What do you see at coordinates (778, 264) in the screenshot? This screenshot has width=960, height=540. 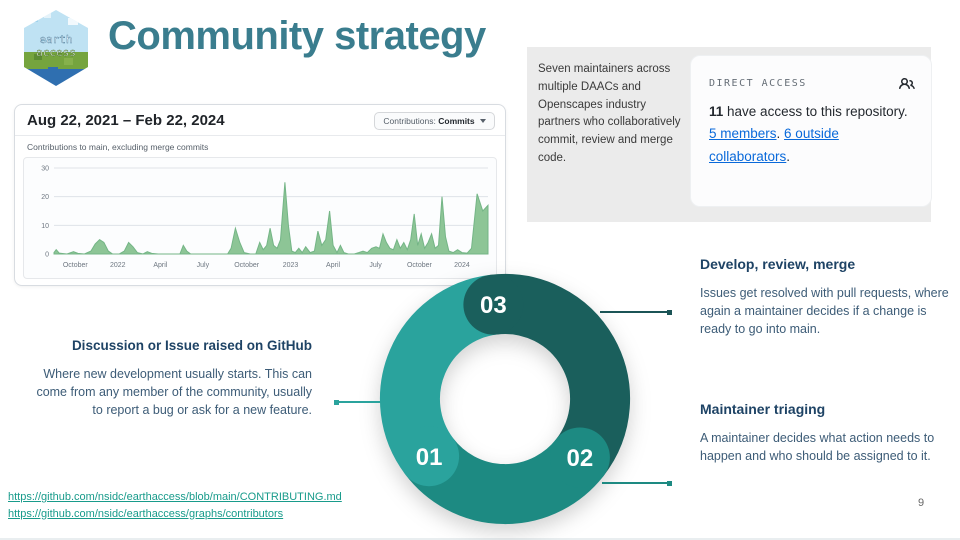 I see `step-title: Develop, review, merge` at bounding box center [778, 264].